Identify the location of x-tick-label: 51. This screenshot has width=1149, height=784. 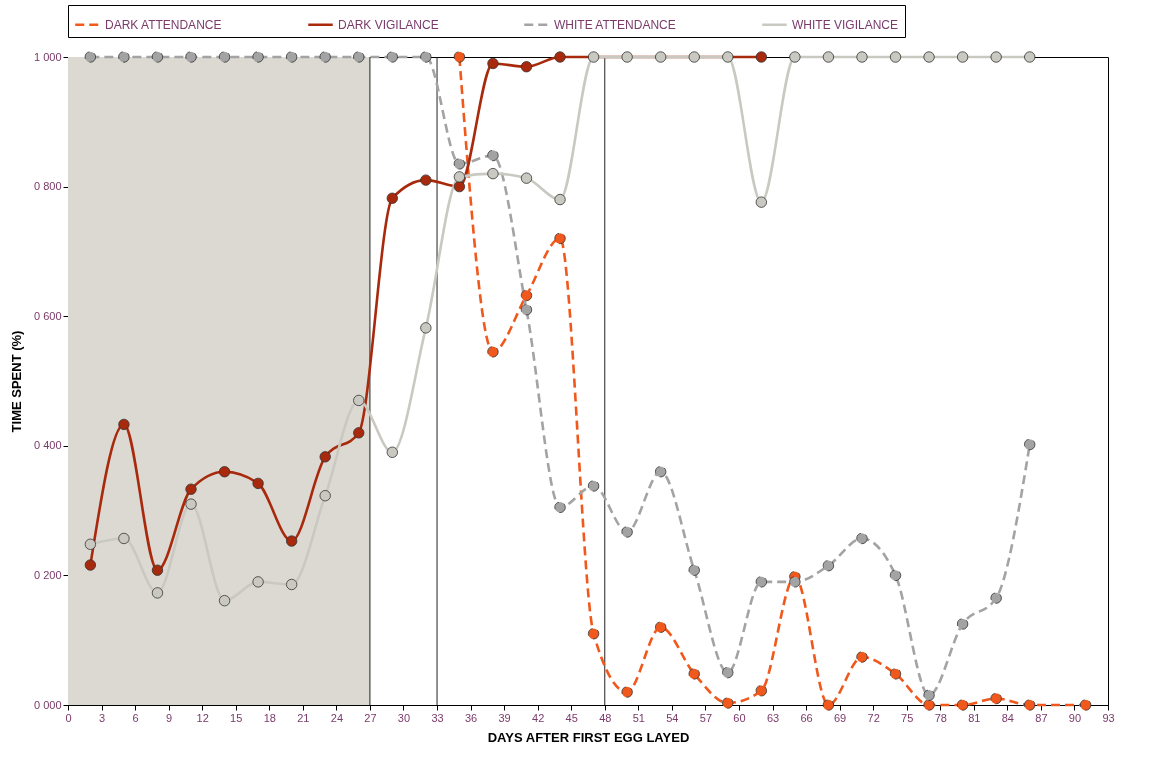
(638, 717).